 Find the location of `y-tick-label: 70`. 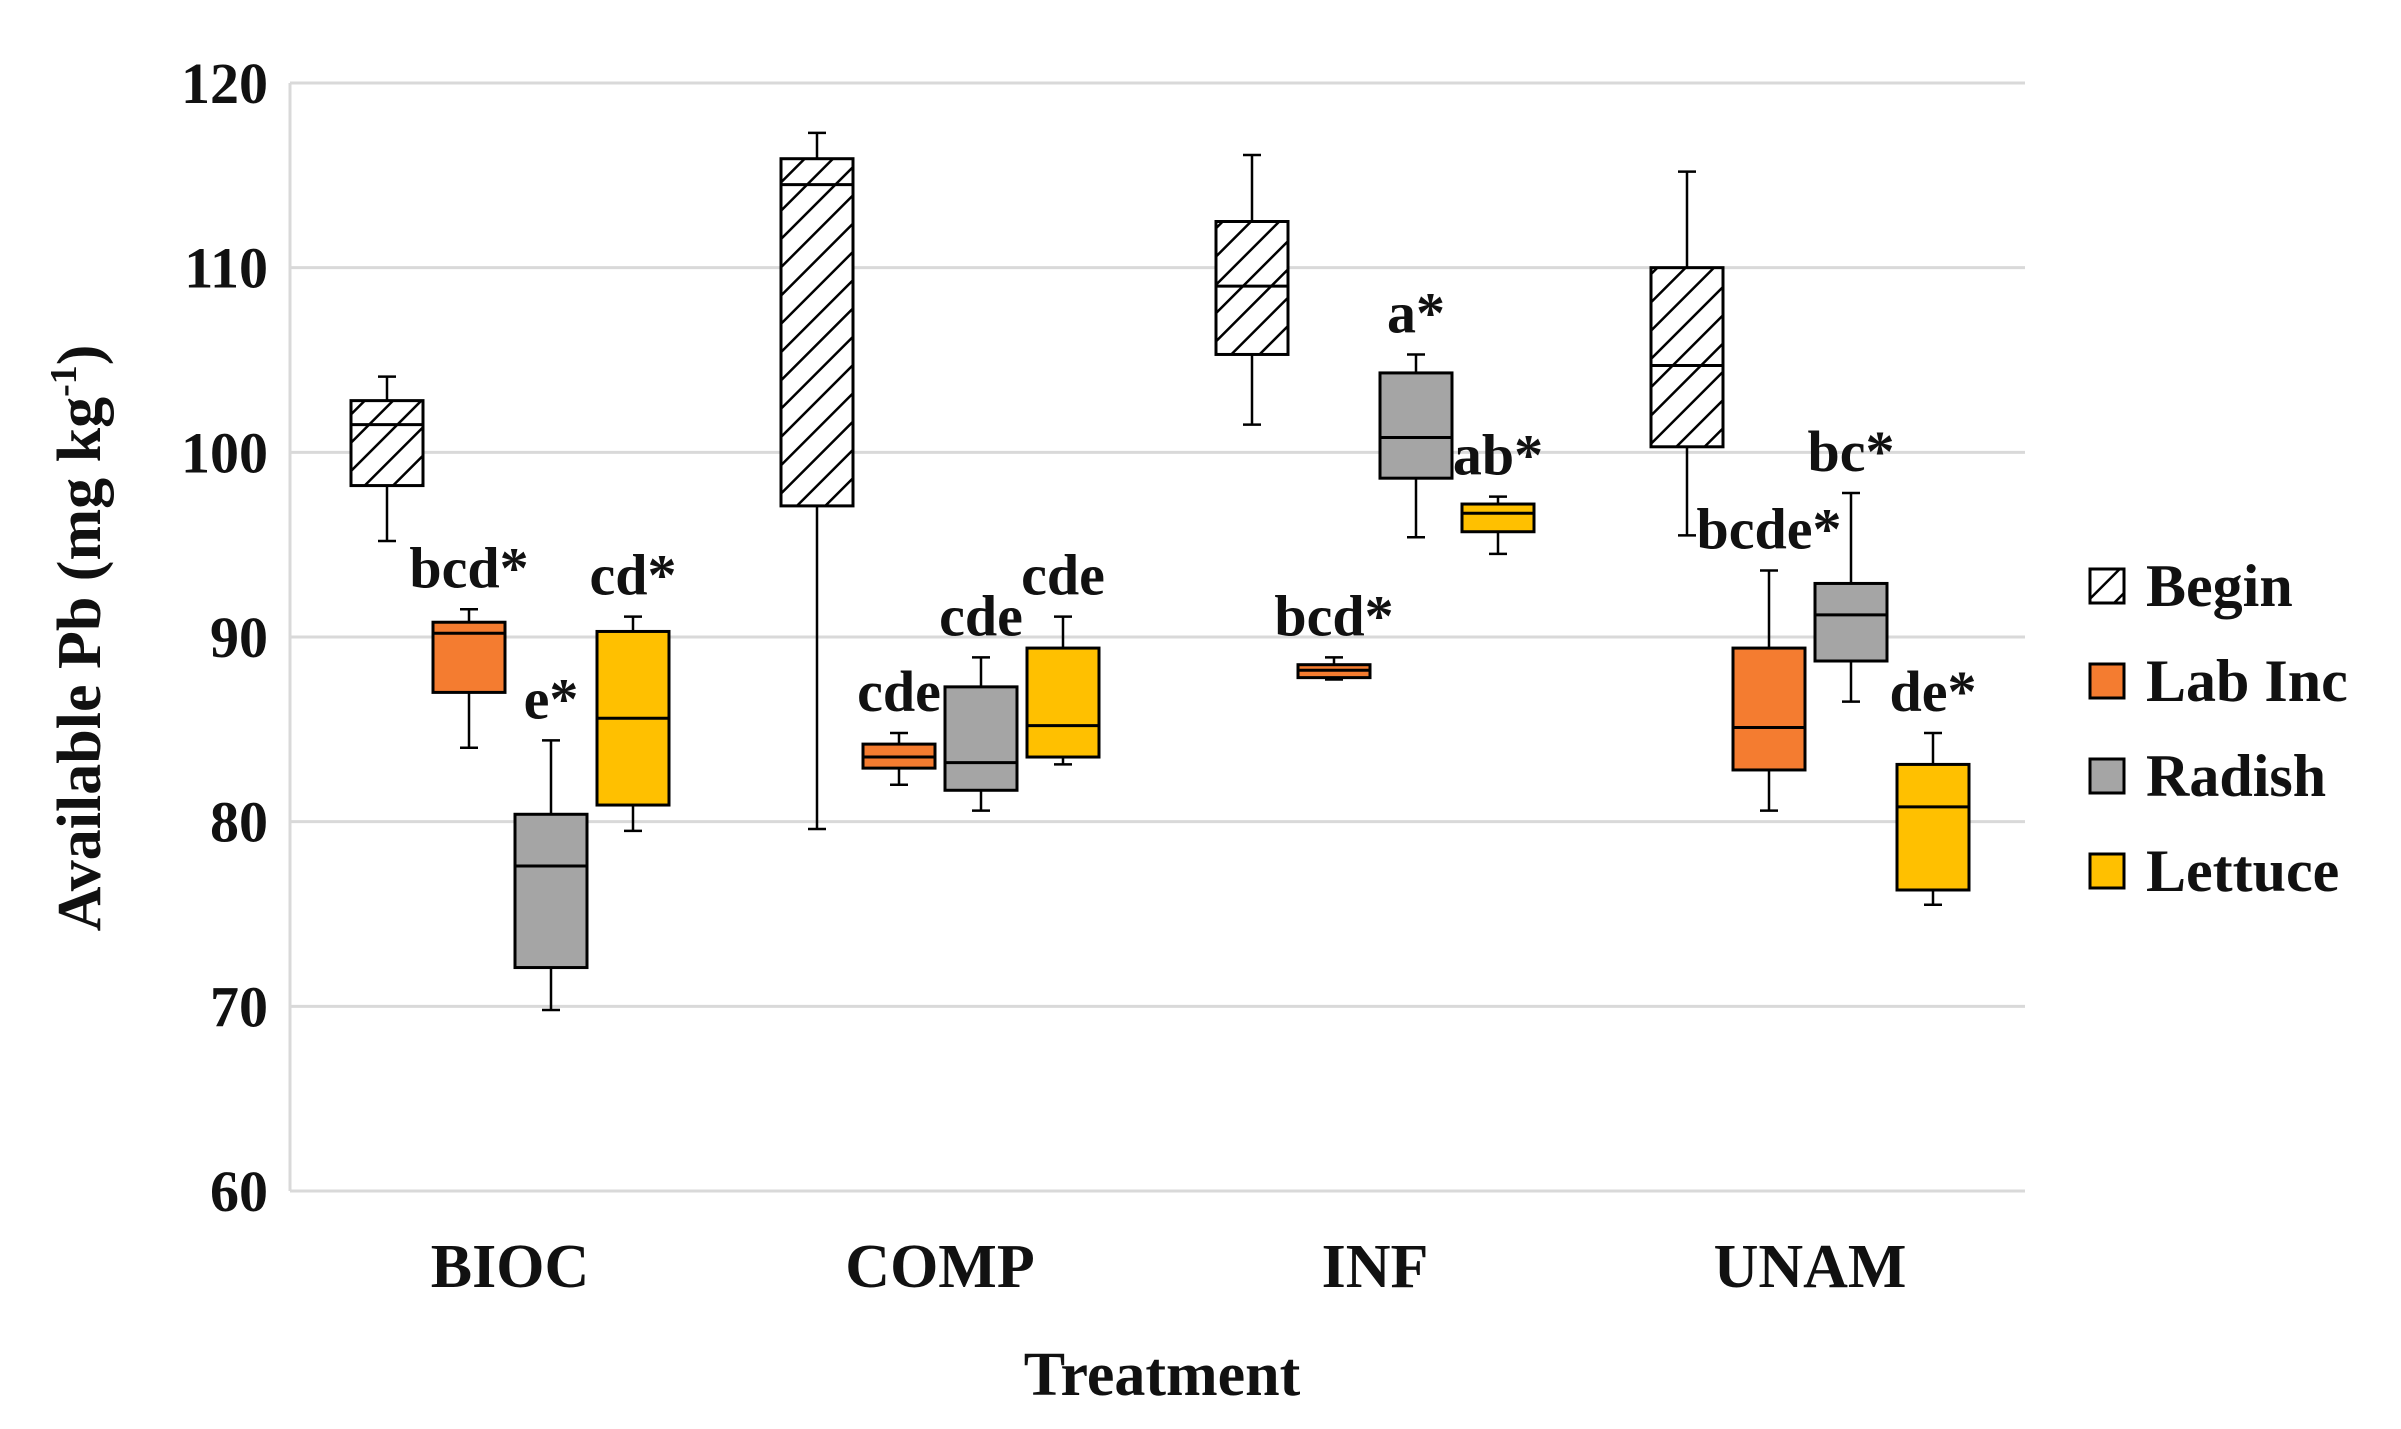

y-tick-label: 70 is located at coordinates (239, 1006).